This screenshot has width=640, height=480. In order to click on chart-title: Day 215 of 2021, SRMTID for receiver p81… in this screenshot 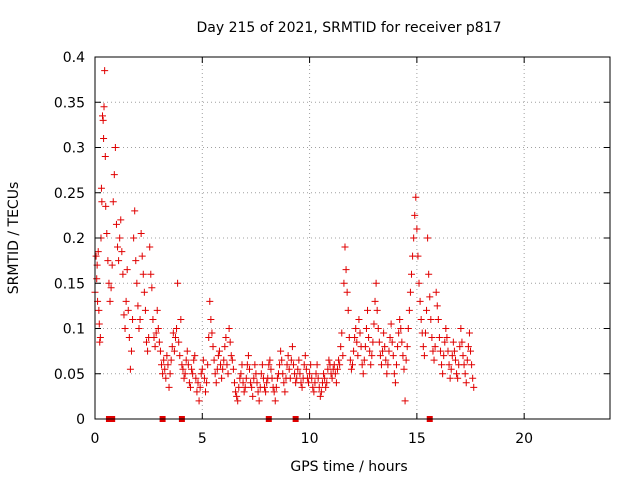, I will do `click(348, 28)`.